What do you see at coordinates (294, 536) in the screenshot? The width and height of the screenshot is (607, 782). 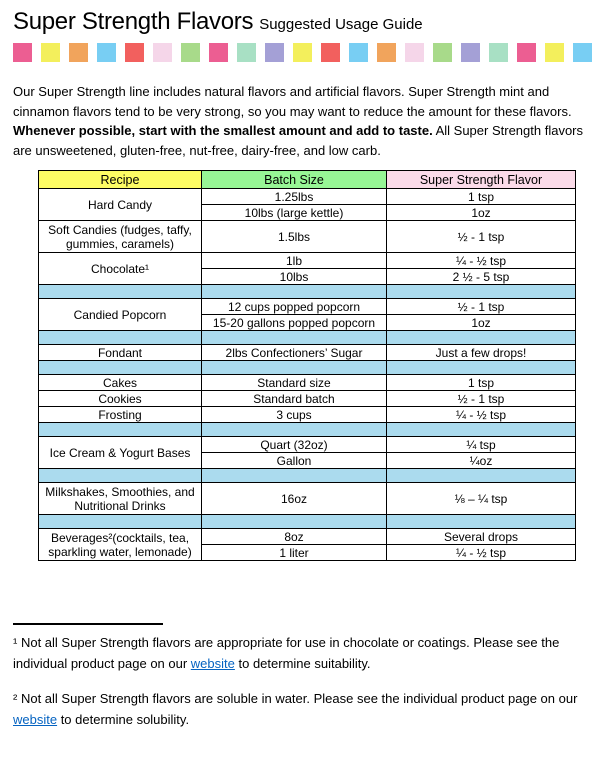 I see `batch-size-cell: 8oz` at bounding box center [294, 536].